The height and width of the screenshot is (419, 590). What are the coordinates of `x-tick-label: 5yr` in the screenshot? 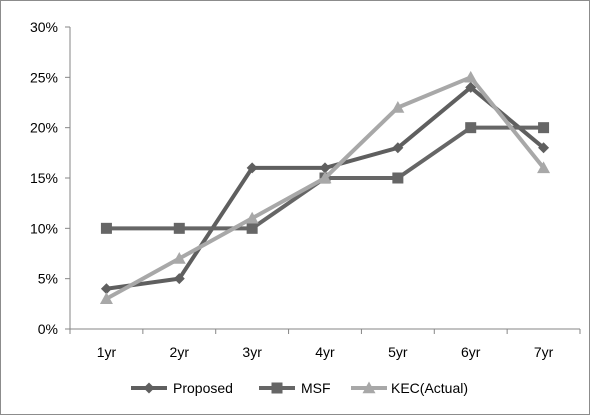 It's located at (398, 352).